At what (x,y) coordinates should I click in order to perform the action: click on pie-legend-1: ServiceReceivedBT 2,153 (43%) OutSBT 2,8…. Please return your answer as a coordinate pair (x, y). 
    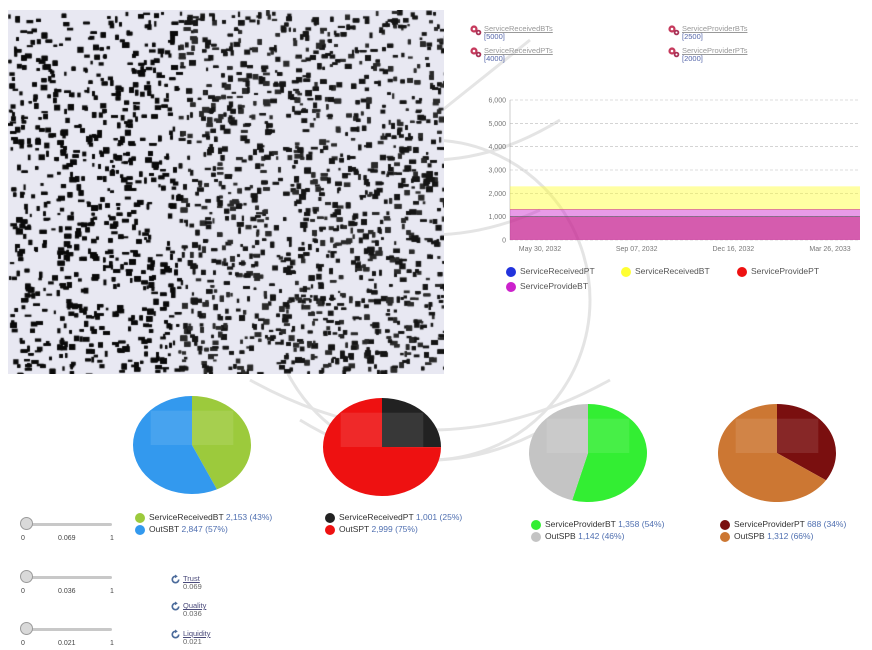
    Looking at the image, I should click on (203, 523).